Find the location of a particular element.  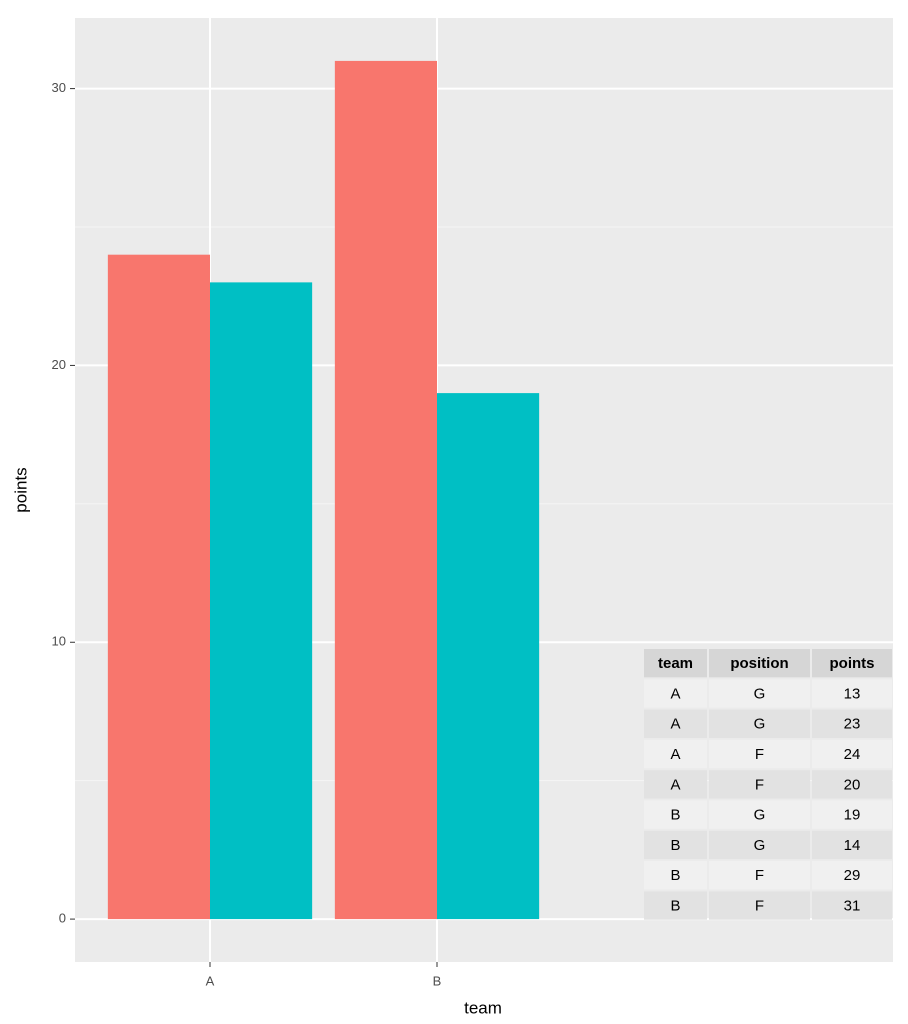

y-tick-label: 20 is located at coordinates (59, 364).